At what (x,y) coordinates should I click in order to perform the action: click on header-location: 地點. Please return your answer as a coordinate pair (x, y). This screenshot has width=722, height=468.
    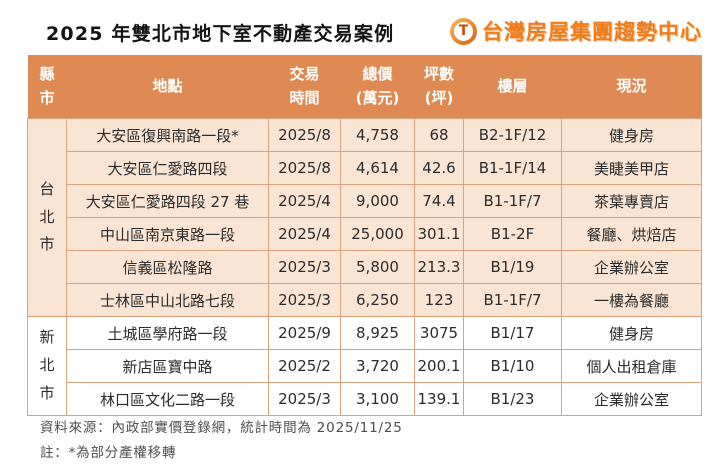
    Looking at the image, I should click on (167, 87).